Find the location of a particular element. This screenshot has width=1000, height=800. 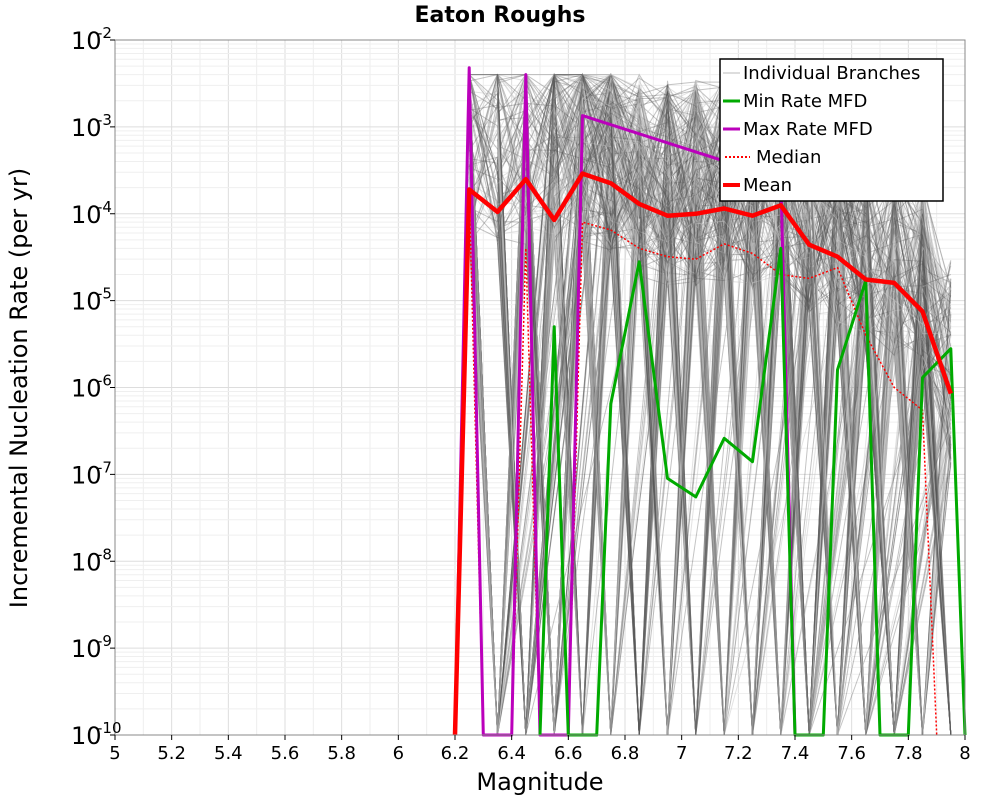

x-tick-label: 5.6 is located at coordinates (285, 753).